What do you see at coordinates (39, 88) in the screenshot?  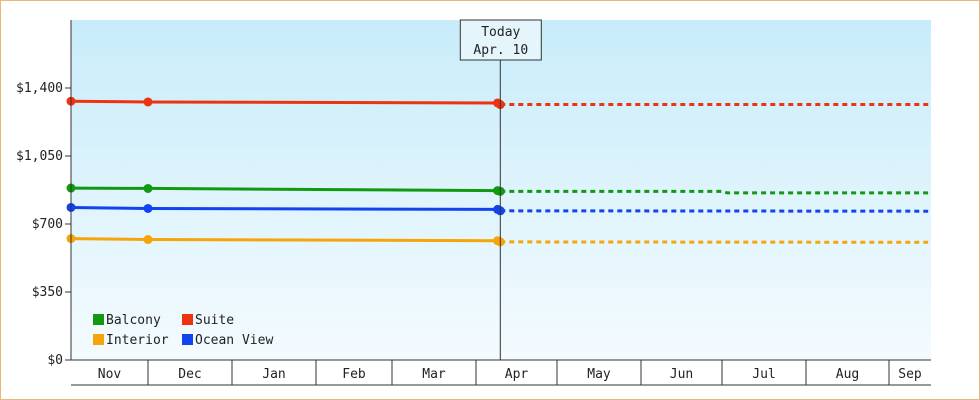 I see `y-tick-label: $1,400` at bounding box center [39, 88].